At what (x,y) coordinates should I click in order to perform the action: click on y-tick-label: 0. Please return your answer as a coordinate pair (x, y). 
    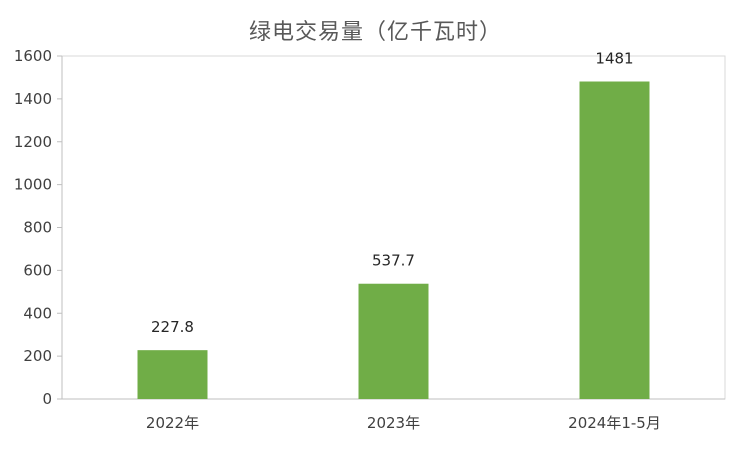
    Looking at the image, I should click on (47, 399).